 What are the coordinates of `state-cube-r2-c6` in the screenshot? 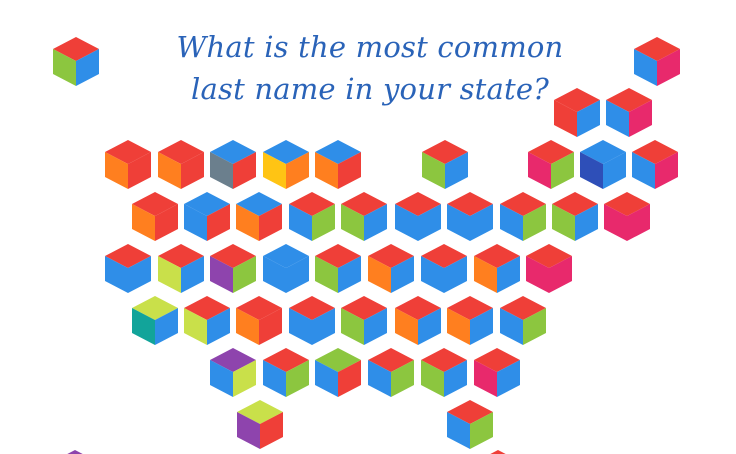 It's located at (418, 216).